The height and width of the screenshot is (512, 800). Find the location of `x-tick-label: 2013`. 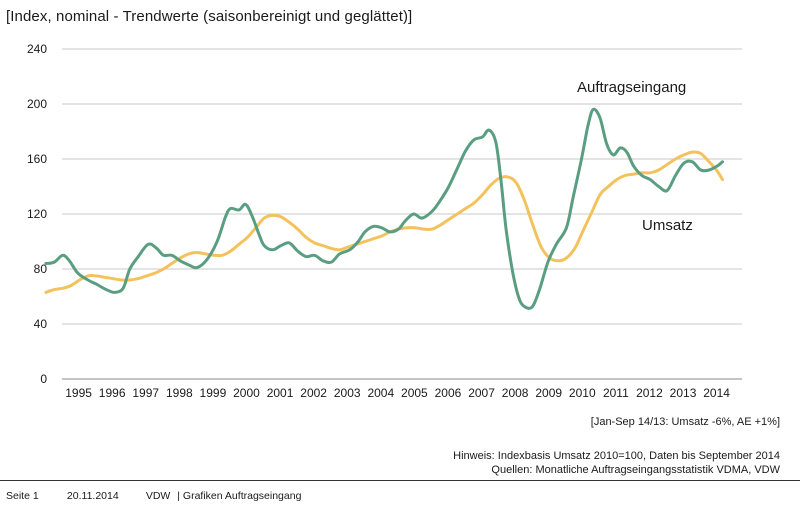

x-tick-label: 2013 is located at coordinates (683, 393).